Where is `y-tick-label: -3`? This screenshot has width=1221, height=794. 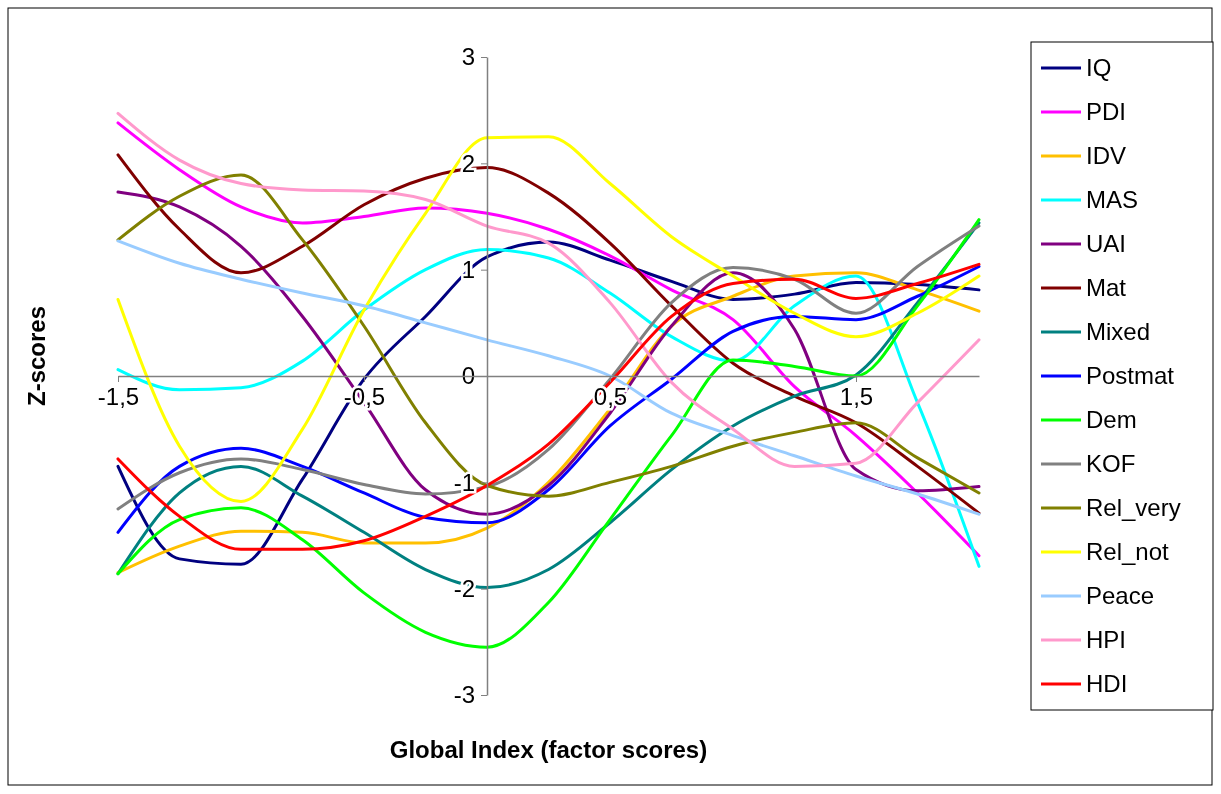
y-tick-label: -3 is located at coordinates (464, 695).